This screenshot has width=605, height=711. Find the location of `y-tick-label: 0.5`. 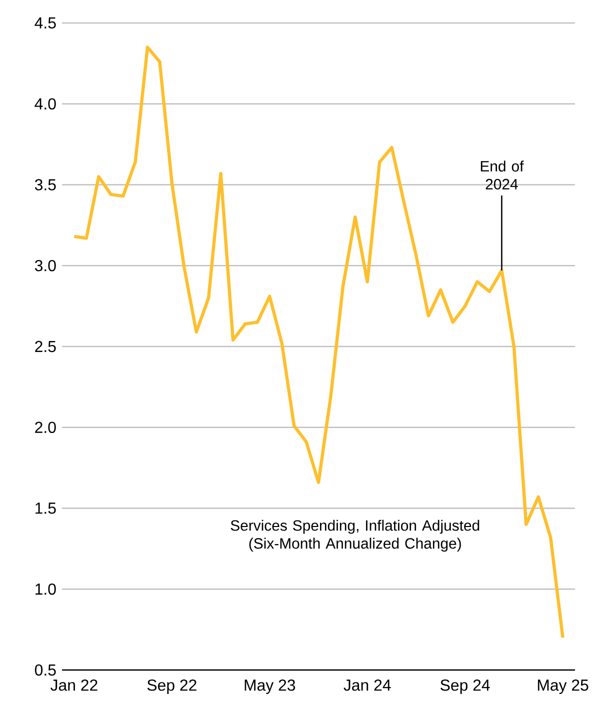

y-tick-label: 0.5 is located at coordinates (45, 670).